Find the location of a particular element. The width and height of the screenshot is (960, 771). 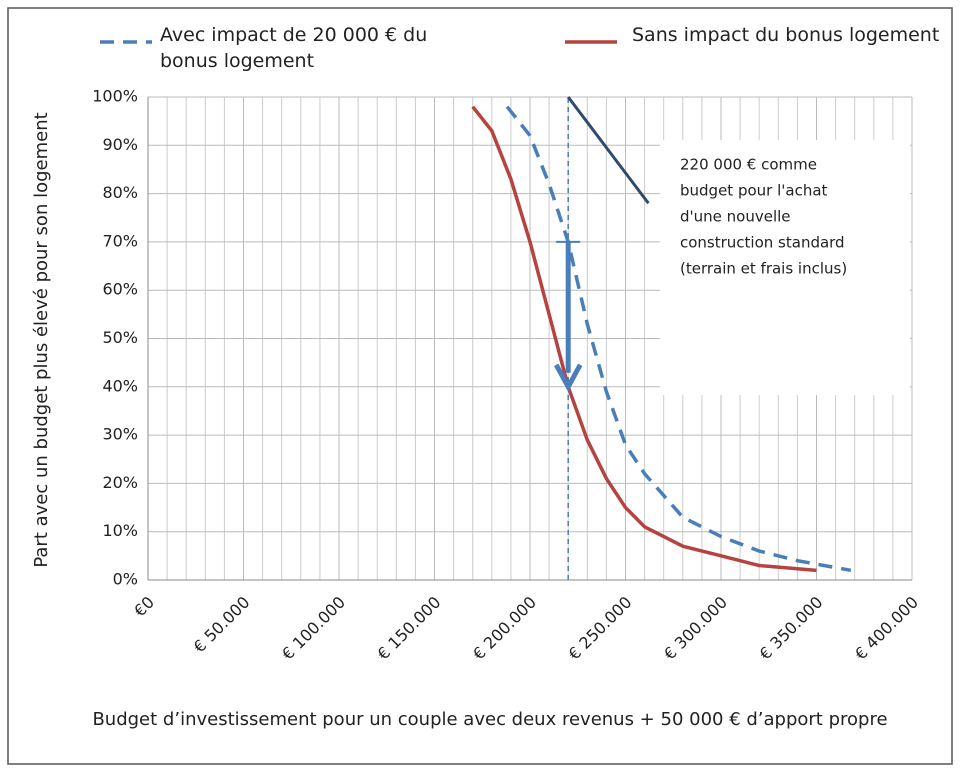

x-tick-label: € 50.000 is located at coordinates (222, 625).